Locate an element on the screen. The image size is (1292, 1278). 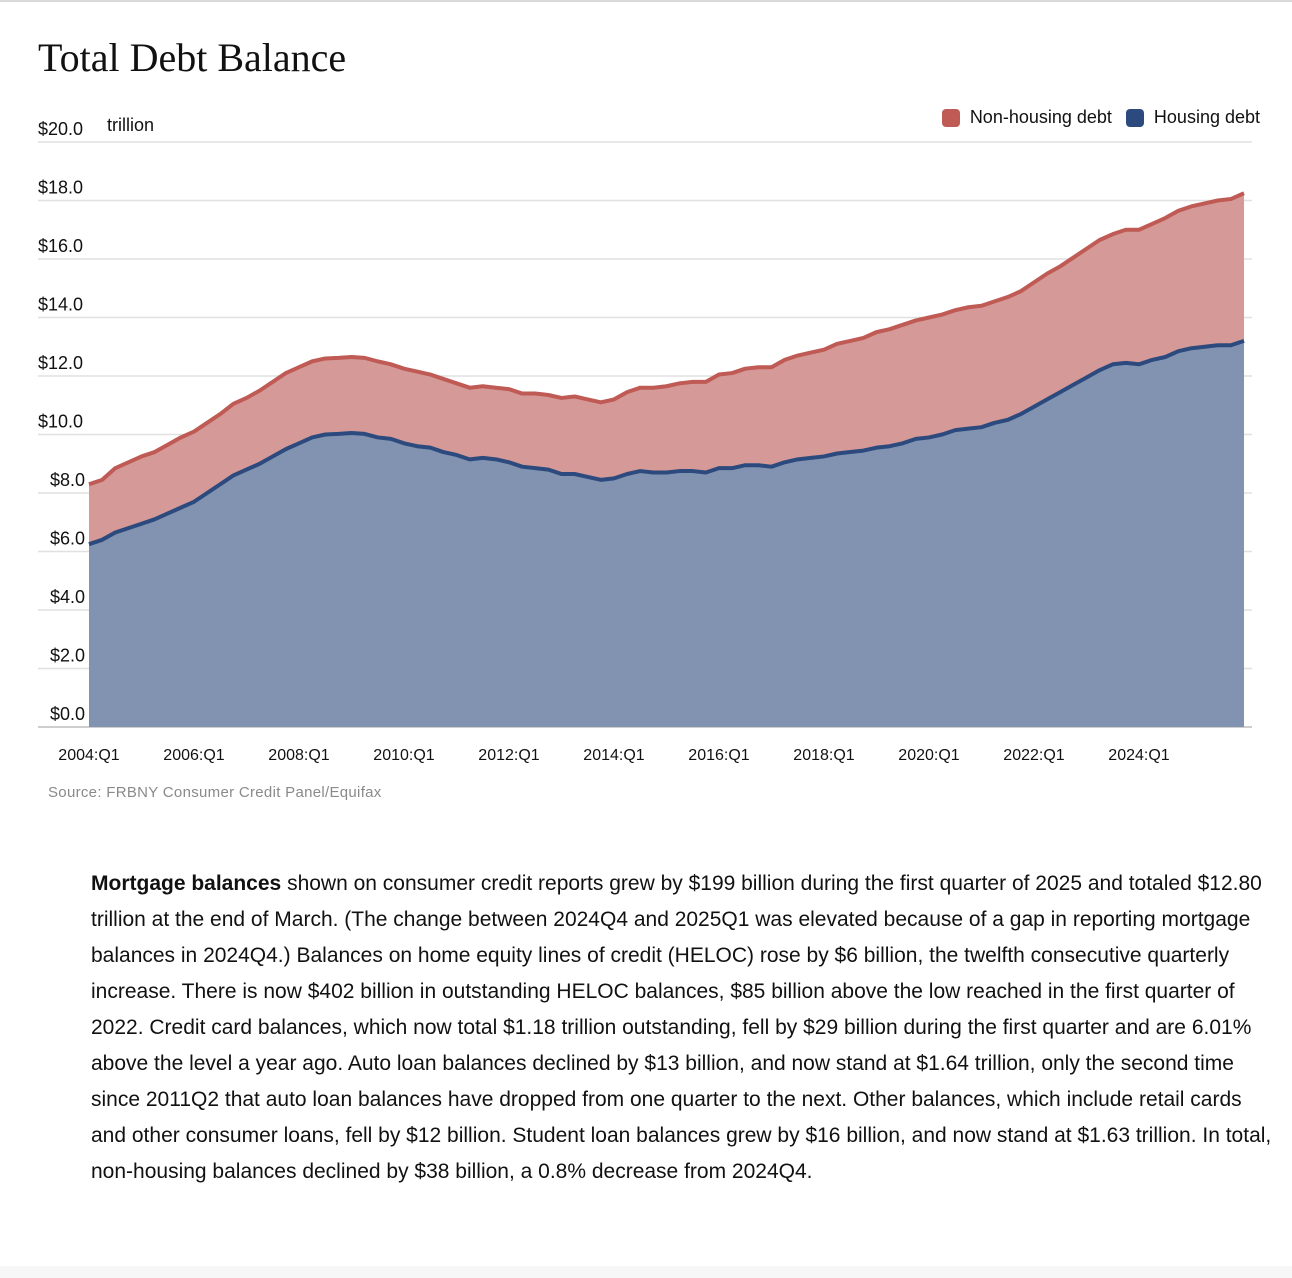
y-tick-label: $12.0 is located at coordinates (60, 363).